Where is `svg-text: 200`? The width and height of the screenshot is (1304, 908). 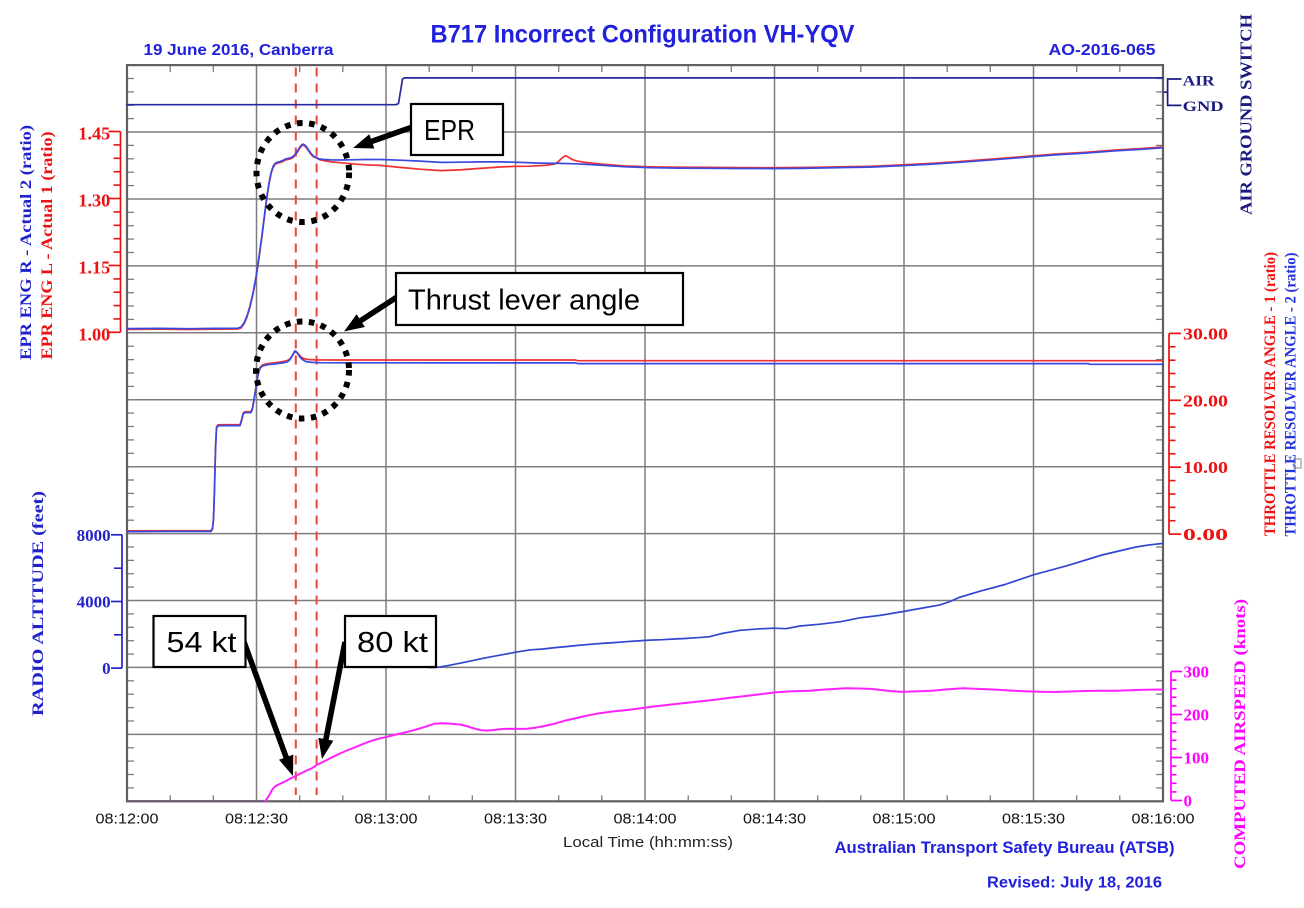 svg-text: 200 is located at coordinates (1197, 715).